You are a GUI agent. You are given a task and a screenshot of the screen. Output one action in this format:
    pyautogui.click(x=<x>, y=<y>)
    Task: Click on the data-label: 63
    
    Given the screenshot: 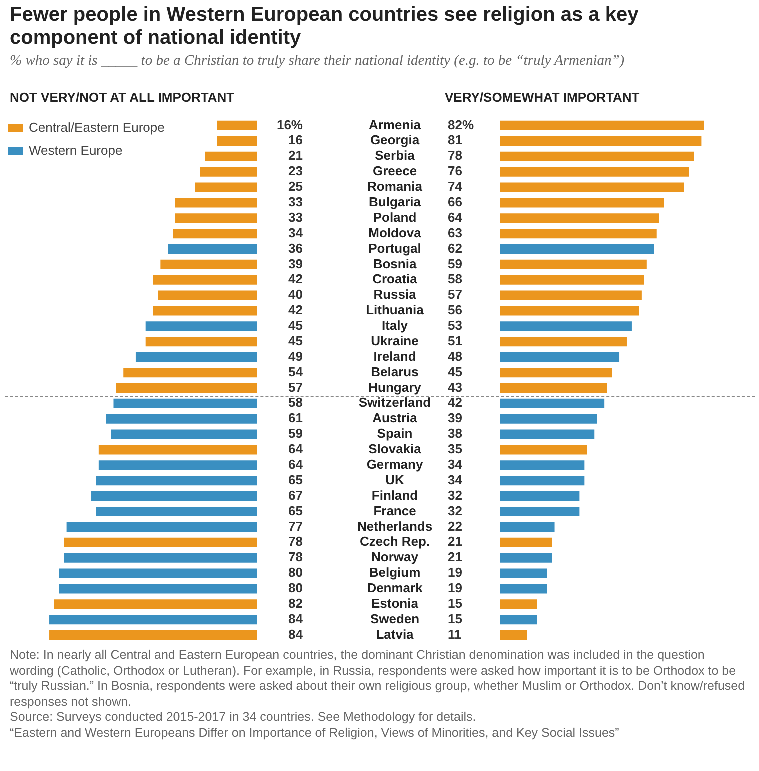 What is the action you would take?
    pyautogui.click(x=455, y=232)
    